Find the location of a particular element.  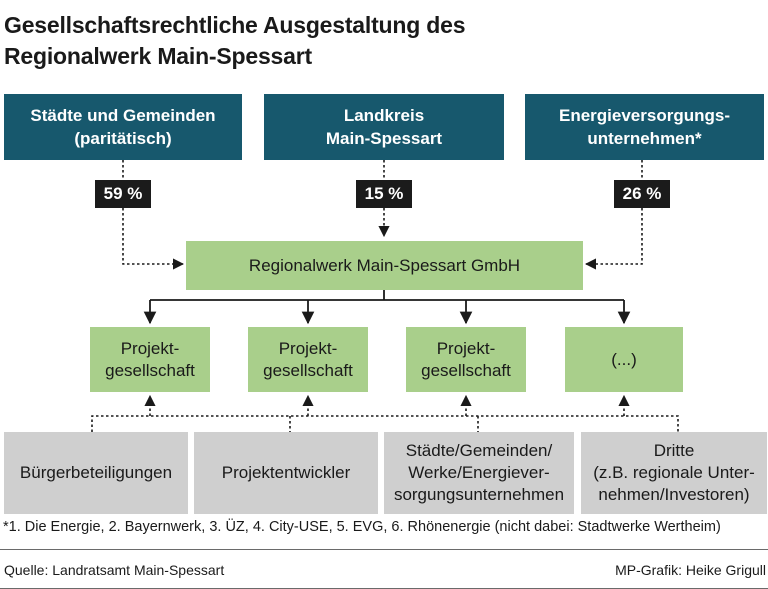

owner-label: Landkreis is located at coordinates (384, 115).